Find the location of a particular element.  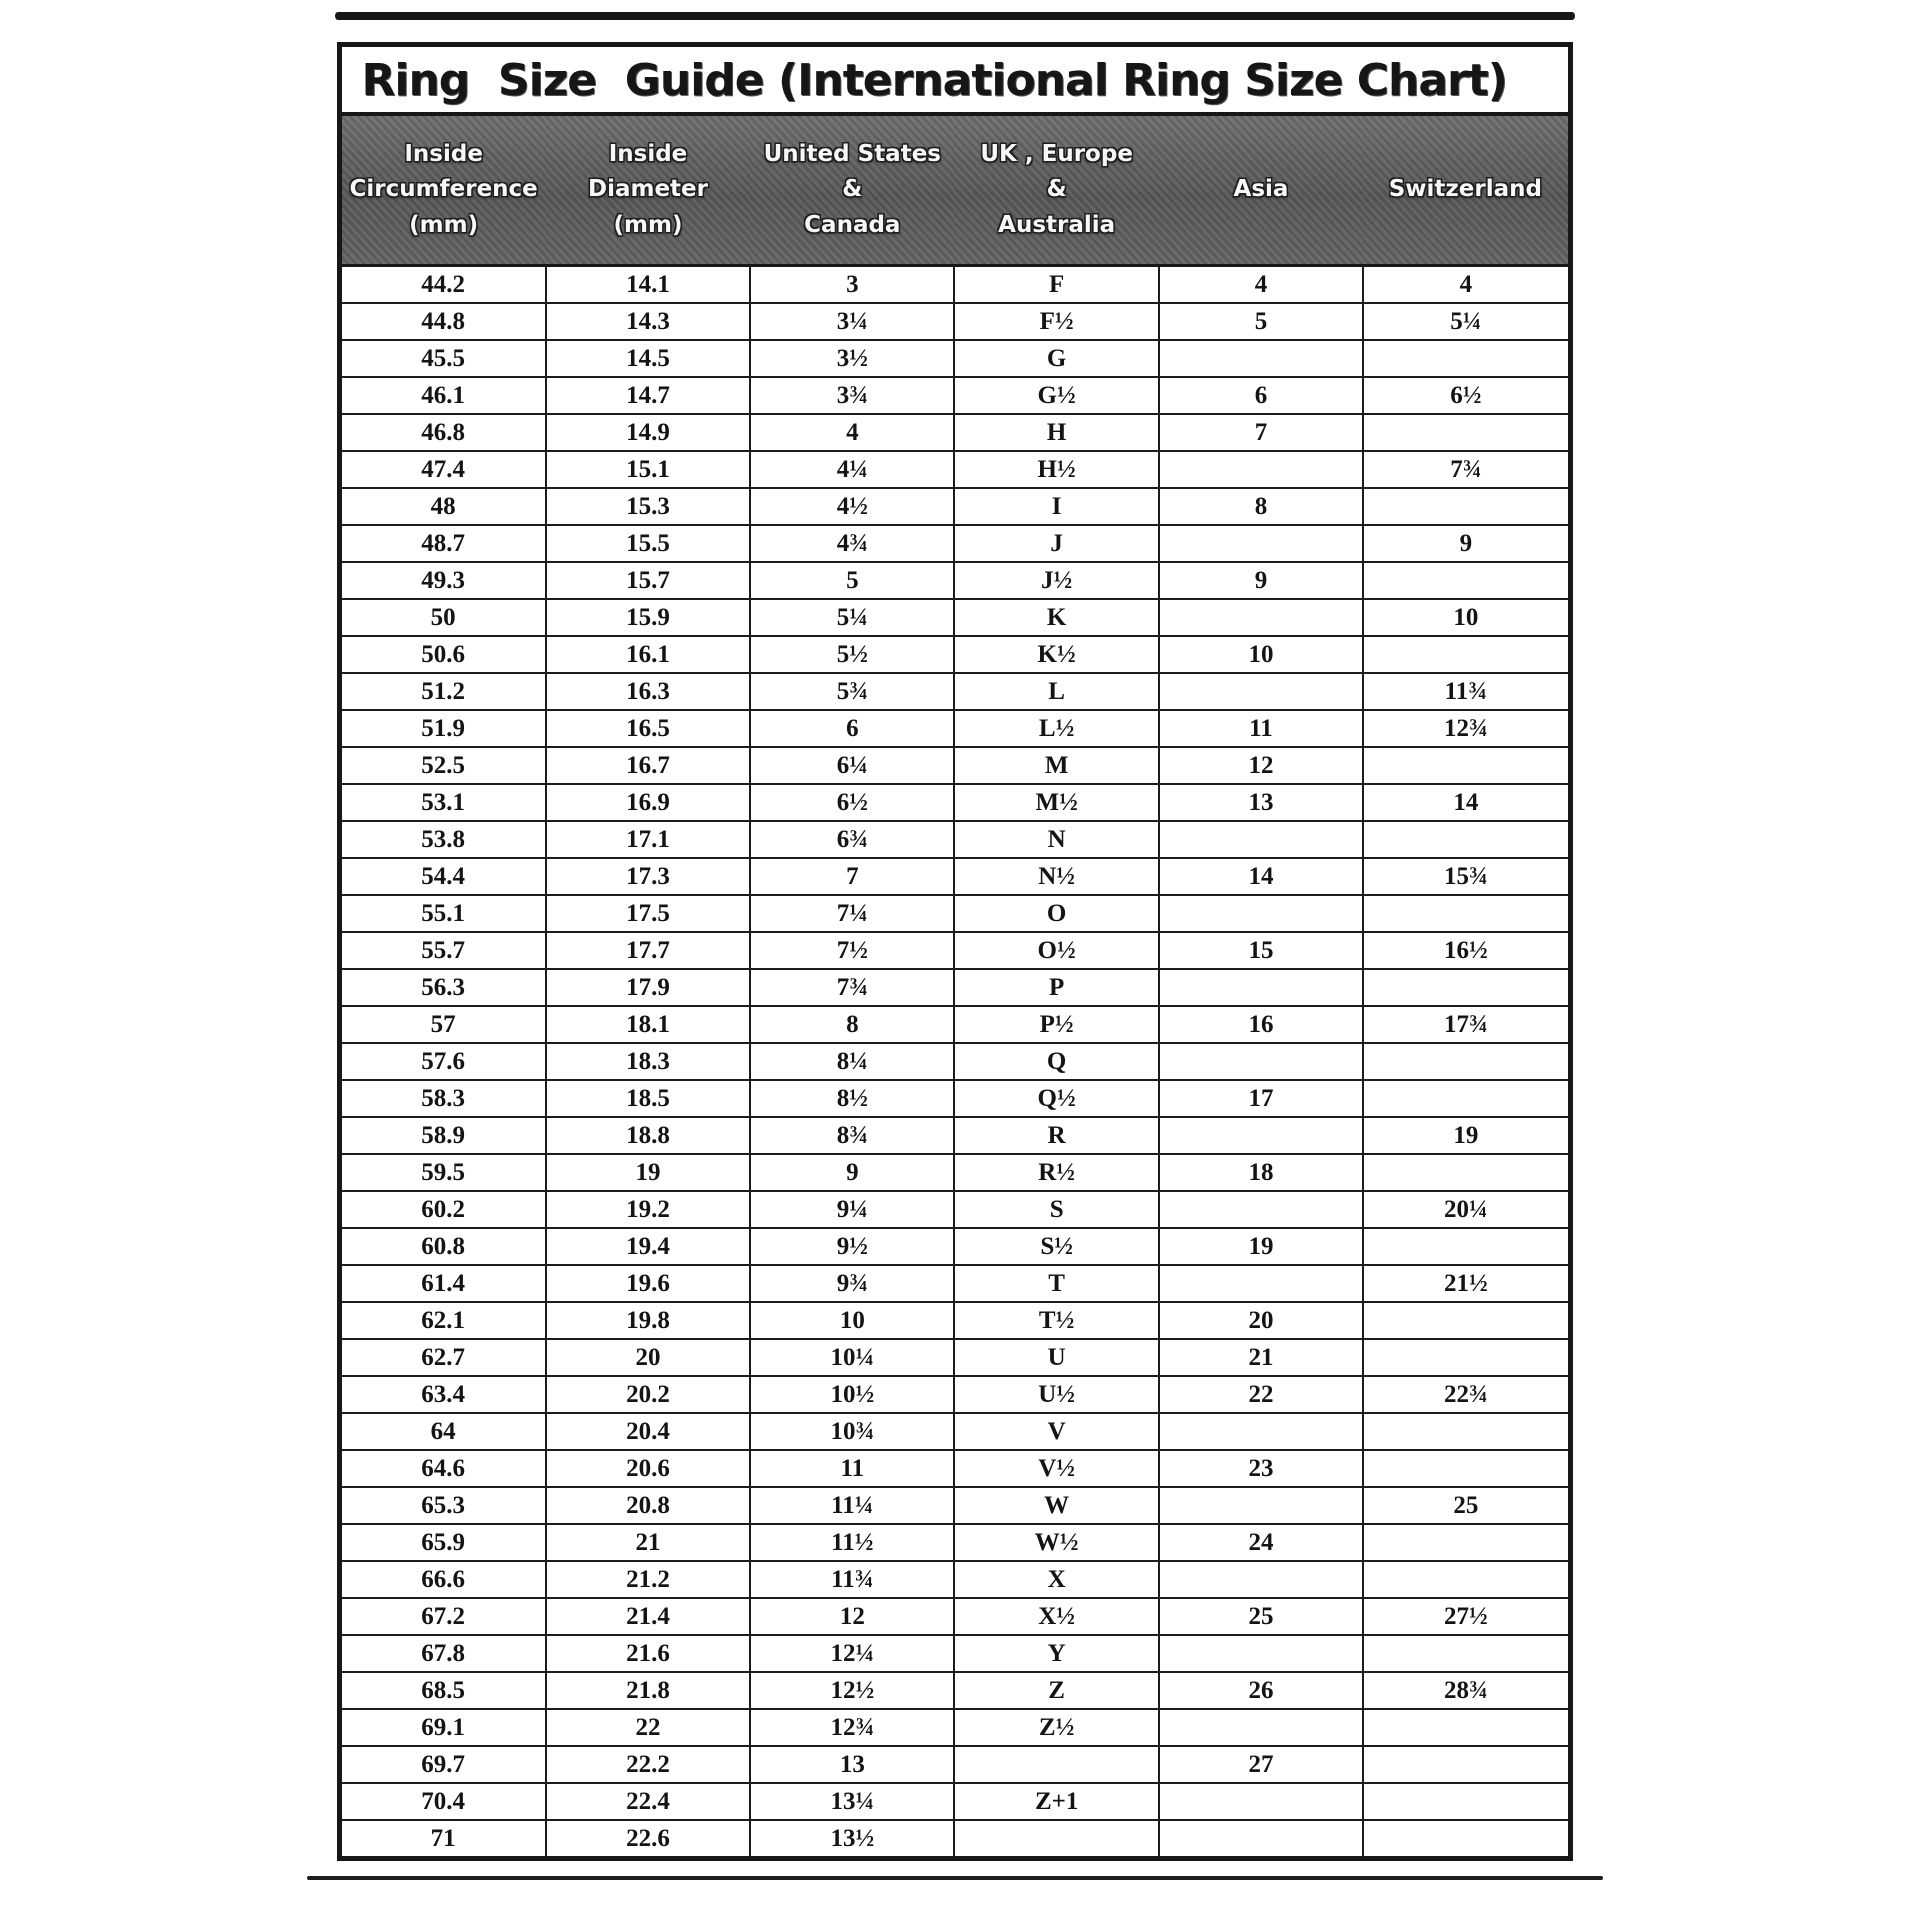

cell-uk-europe-australia: N½ is located at coordinates (1056, 876).